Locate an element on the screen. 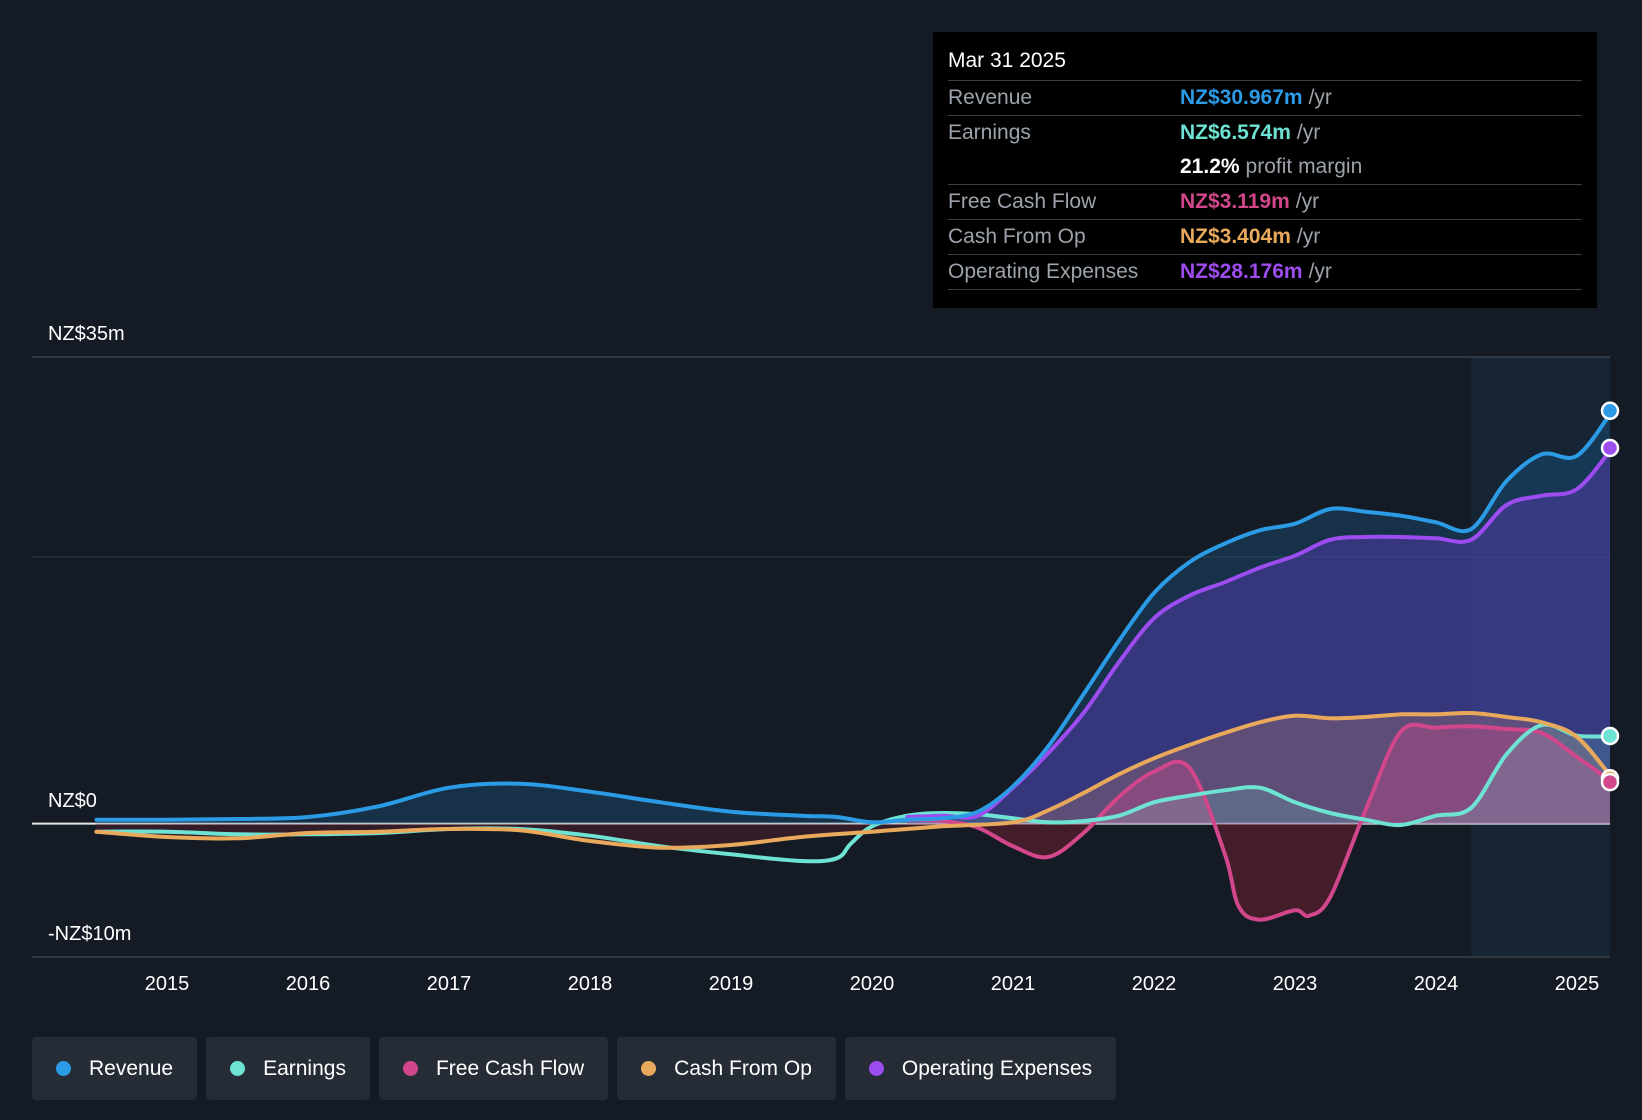  x-tick-label: 2019 is located at coordinates (731, 984).